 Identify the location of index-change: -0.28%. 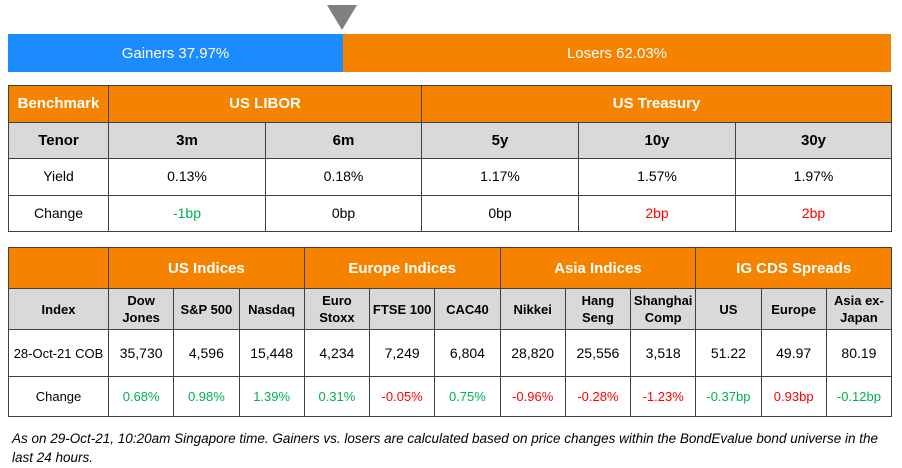
(598, 396).